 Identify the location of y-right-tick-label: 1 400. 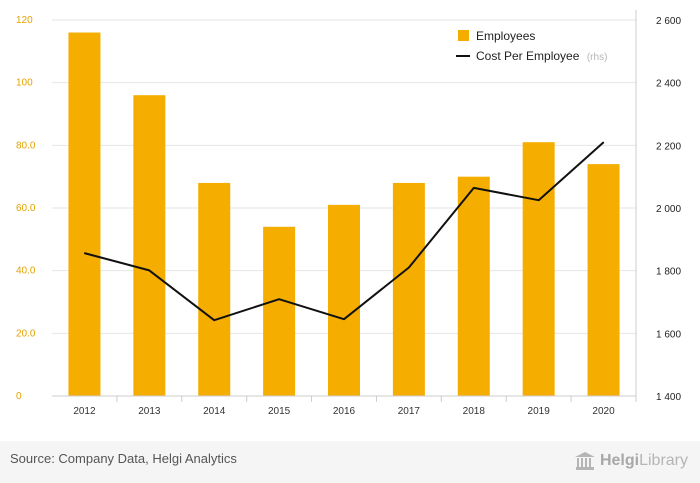
(668, 397).